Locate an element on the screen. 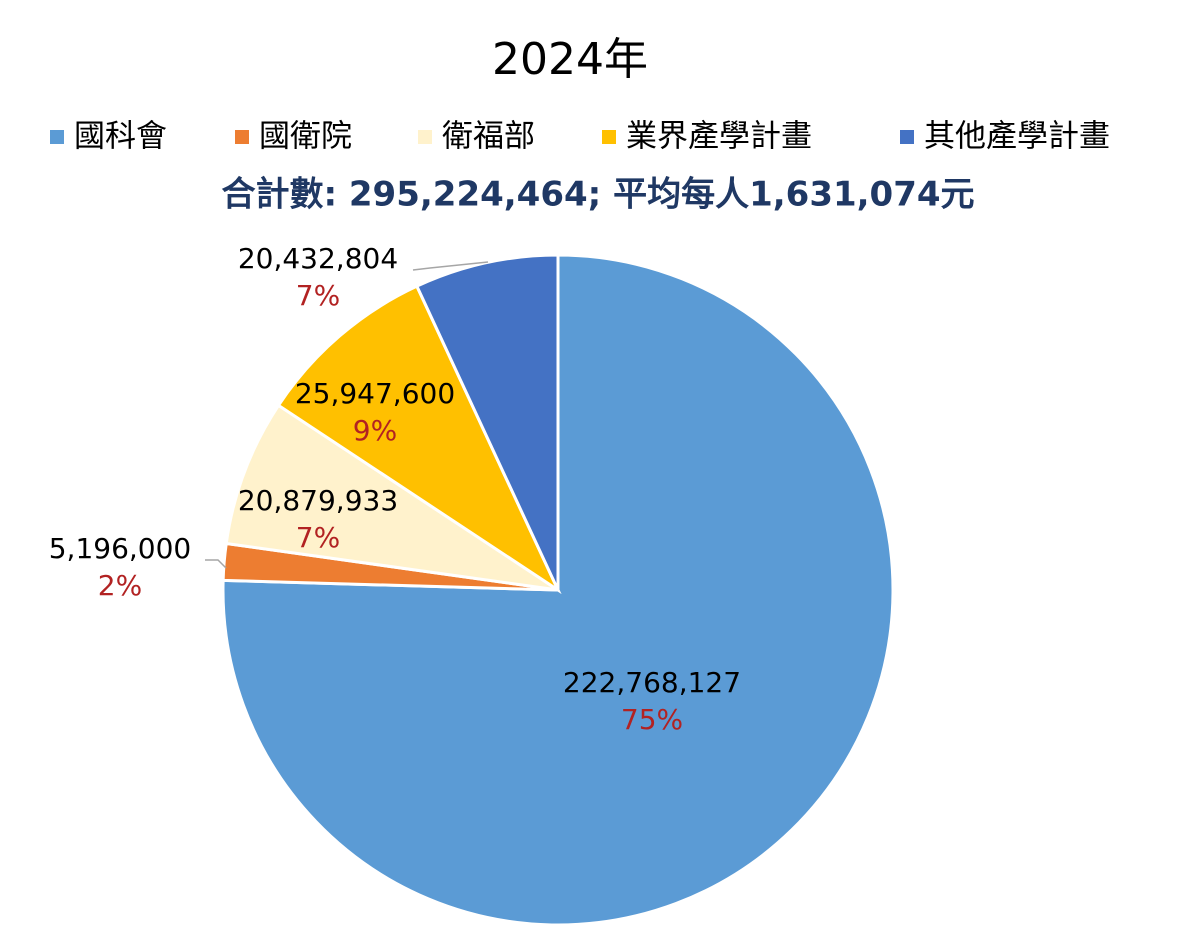  legend-label: 其他產學計畫 is located at coordinates (1017, 137).